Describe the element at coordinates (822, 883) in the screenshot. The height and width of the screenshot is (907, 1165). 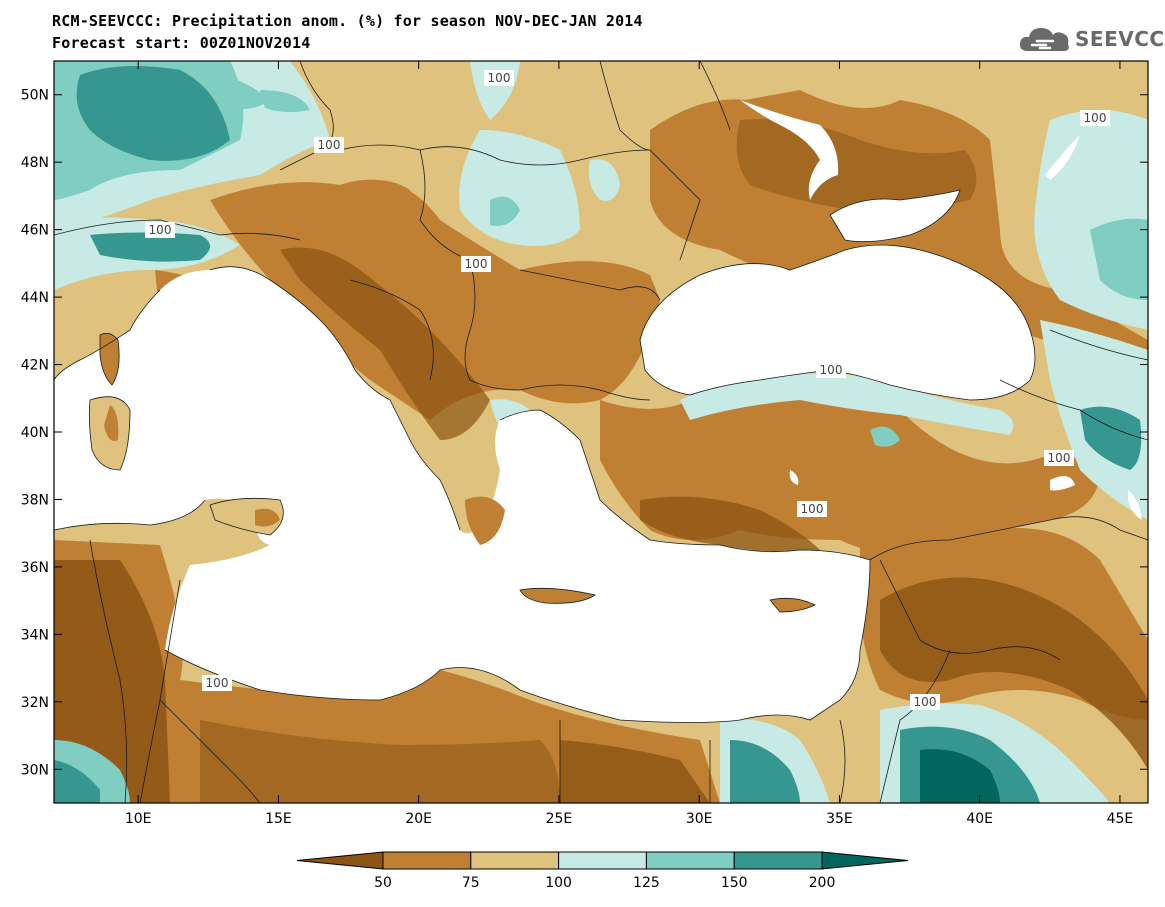
I see `colorbar-level-label: 200` at that location.